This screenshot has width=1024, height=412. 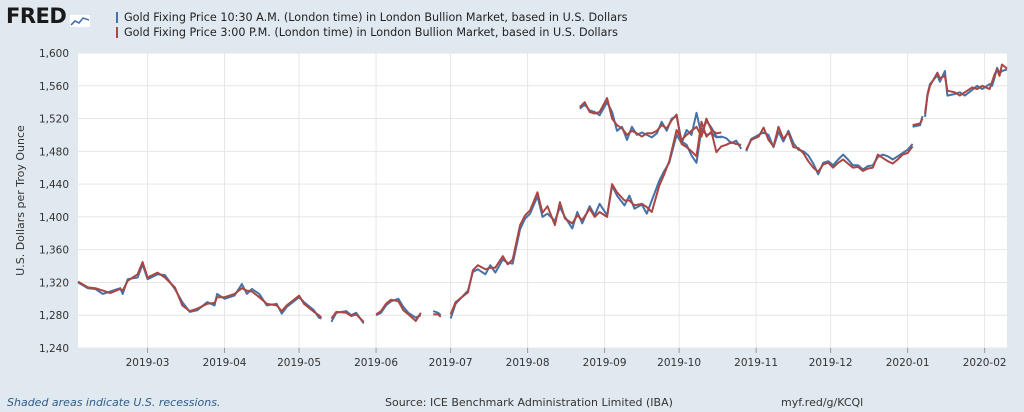 What do you see at coordinates (225, 363) in the screenshot?
I see `x-tick-label: 2019-04` at bounding box center [225, 363].